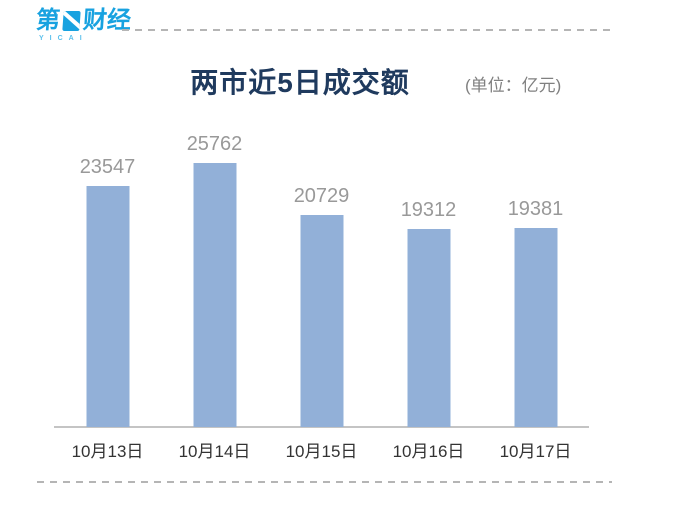  I want to click on bottom-dashed-divider, so click(324, 482).